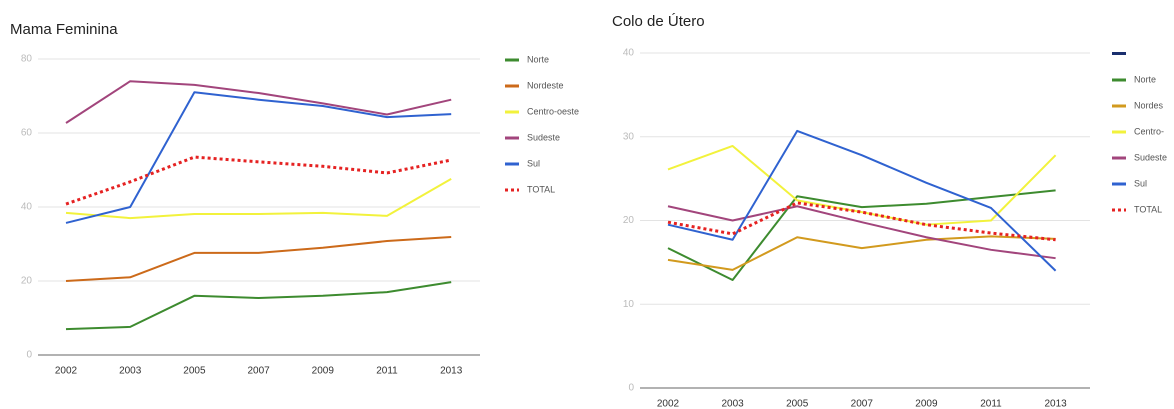 This screenshot has width=1174, height=409. Describe the element at coordinates (553, 111) in the screenshot. I see `legend-label: Centro-oeste` at that location.